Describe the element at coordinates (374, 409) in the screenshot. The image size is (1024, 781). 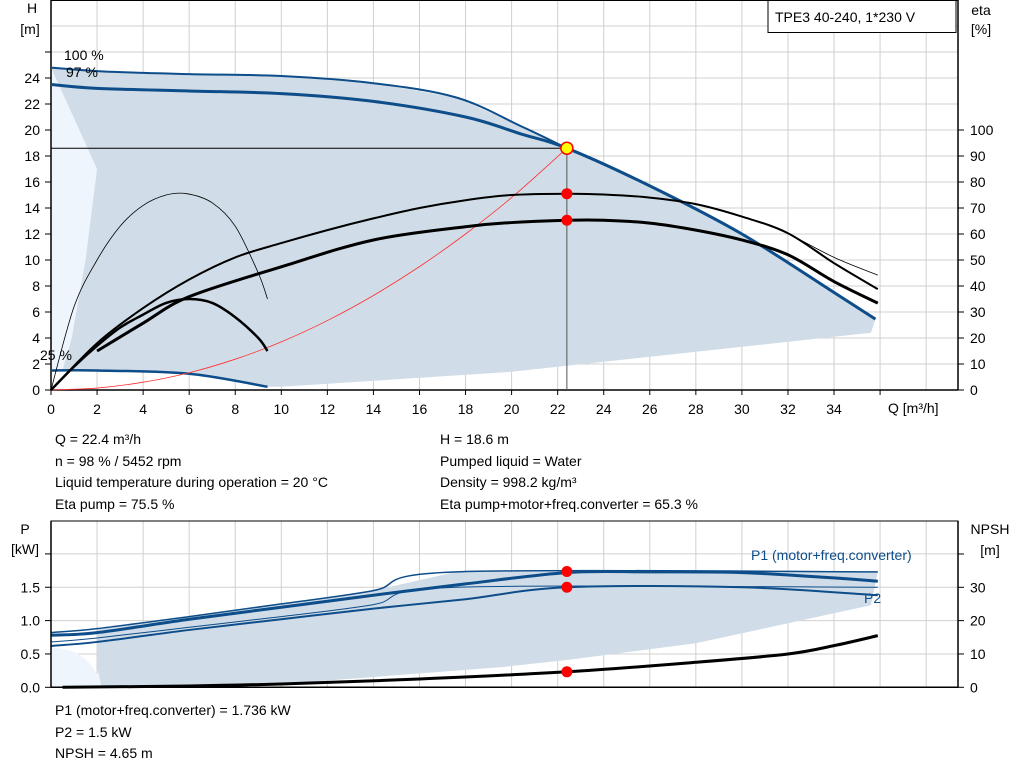
I see `x-tick-label: 14` at that location.